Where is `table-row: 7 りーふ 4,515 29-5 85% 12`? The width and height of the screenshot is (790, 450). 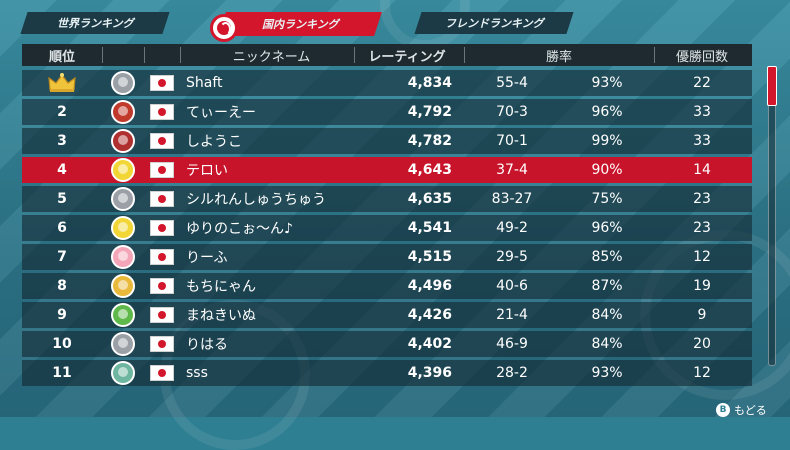
table-row: 7 りーふ 4,515 29-5 85% 12 is located at coordinates (387, 257).